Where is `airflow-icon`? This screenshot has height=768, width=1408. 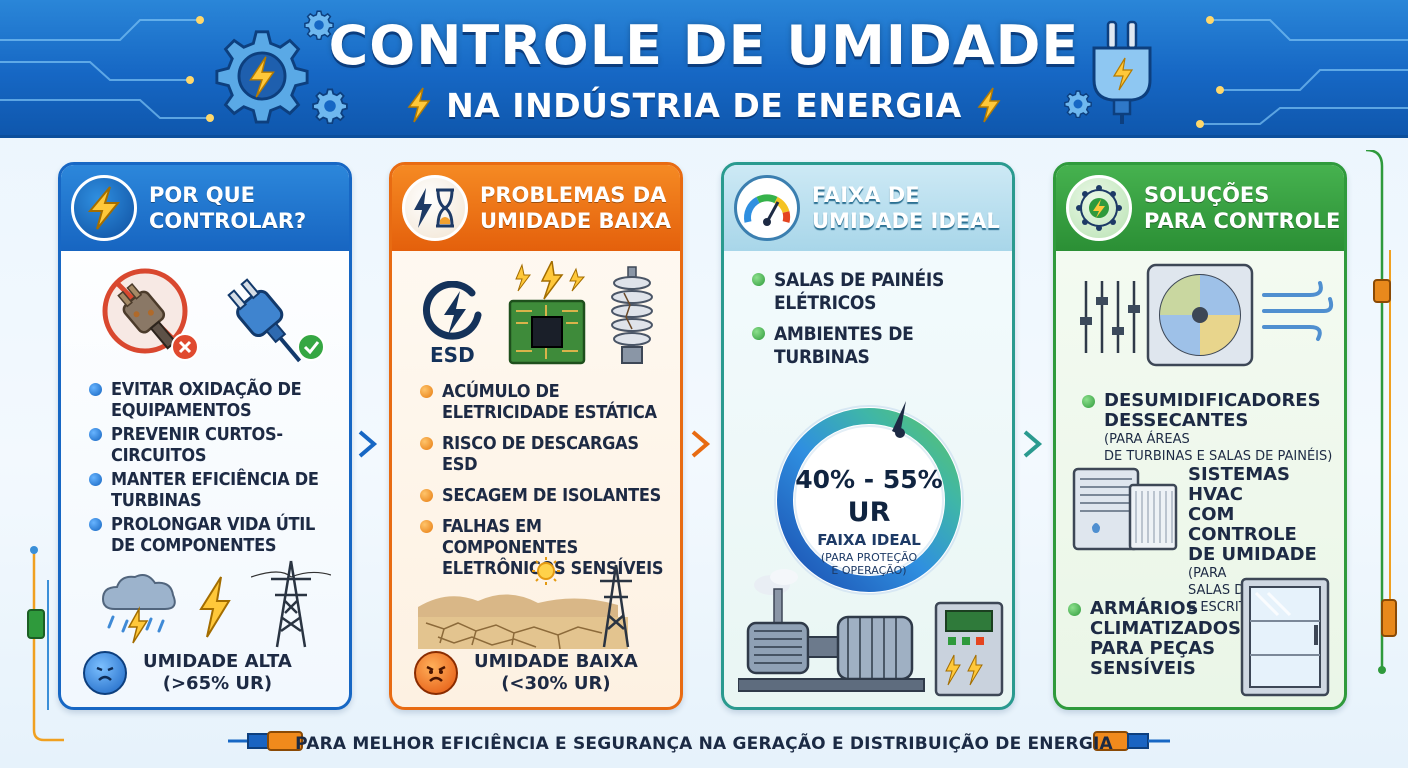 airflow-icon is located at coordinates (1298, 311).